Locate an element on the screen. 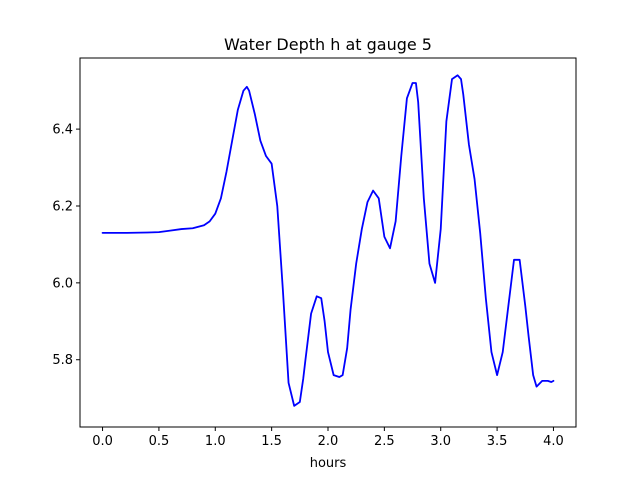 This screenshot has height=480, width=640. x-tick-label: 3.0 is located at coordinates (440, 441).